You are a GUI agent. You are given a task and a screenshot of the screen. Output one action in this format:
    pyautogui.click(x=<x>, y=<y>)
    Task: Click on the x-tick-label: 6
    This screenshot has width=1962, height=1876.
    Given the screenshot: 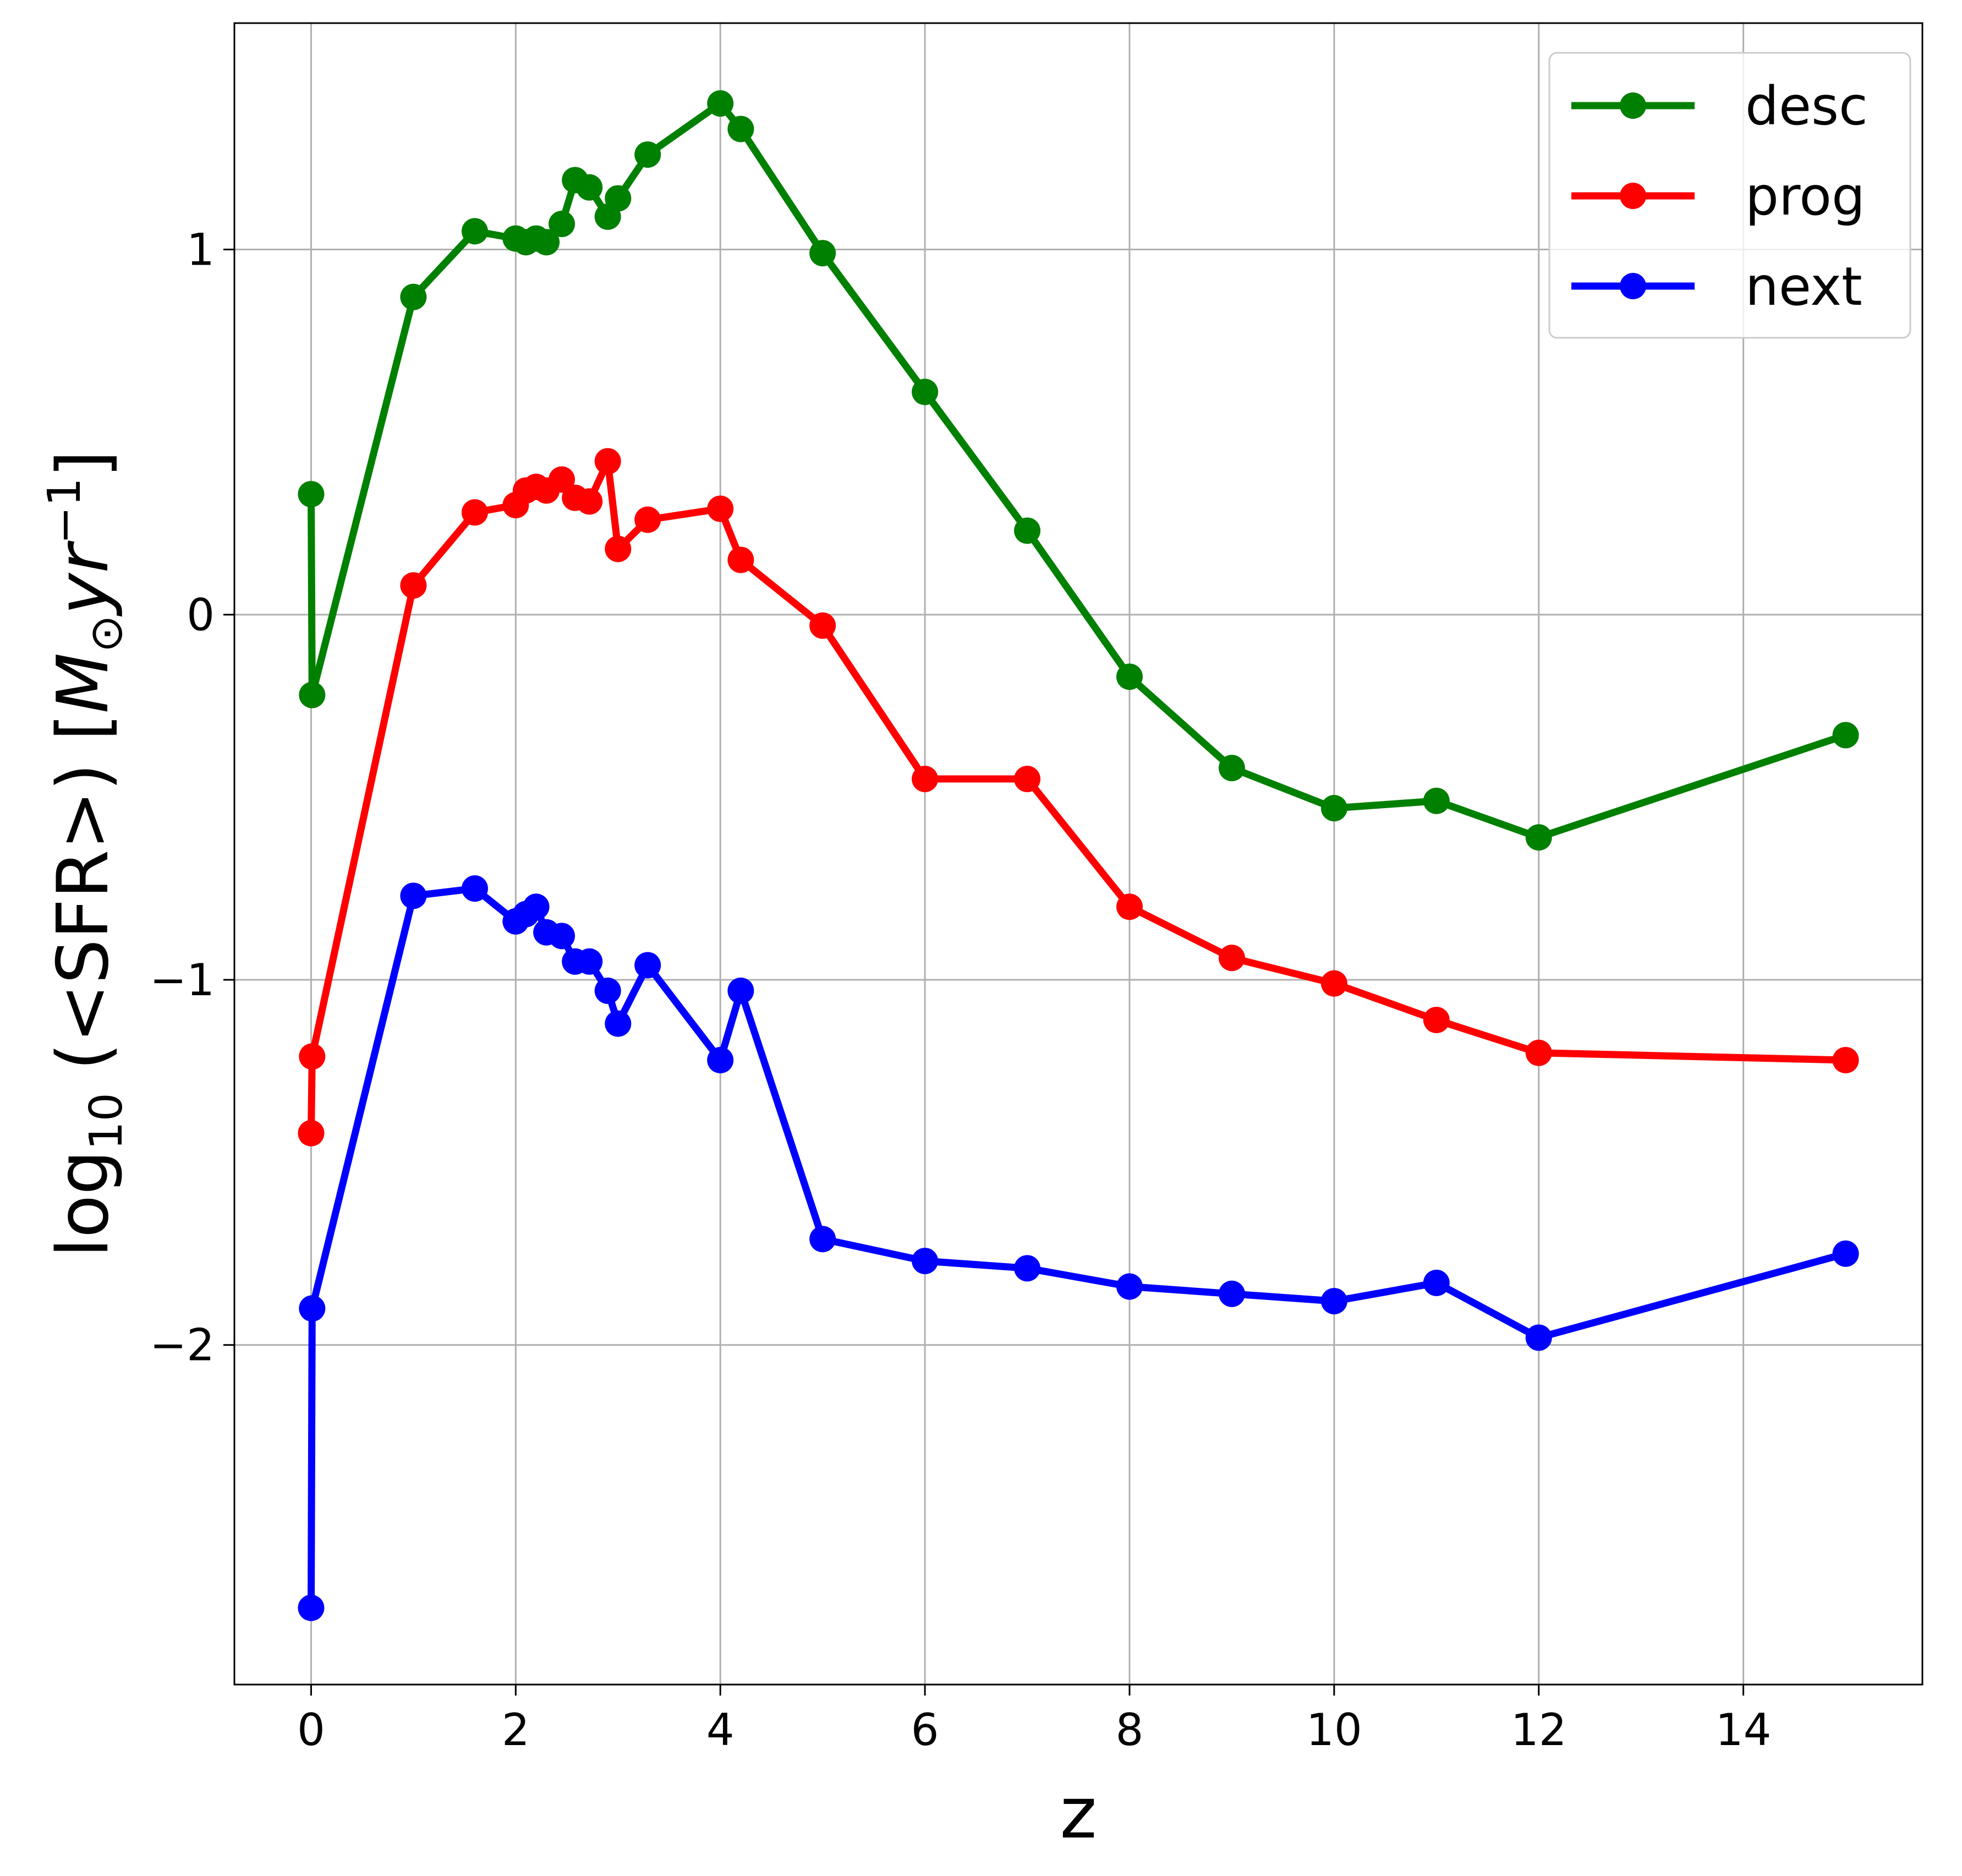 What is the action you would take?
    pyautogui.click(x=925, y=1730)
    